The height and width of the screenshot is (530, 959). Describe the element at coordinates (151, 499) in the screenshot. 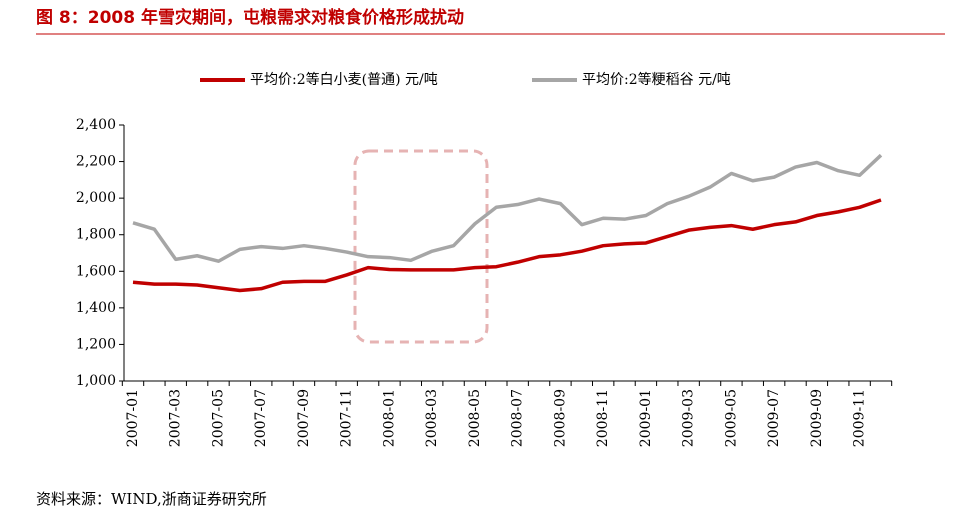

I see `source: 资料来源：WIND,浙商证券研究所` at that location.